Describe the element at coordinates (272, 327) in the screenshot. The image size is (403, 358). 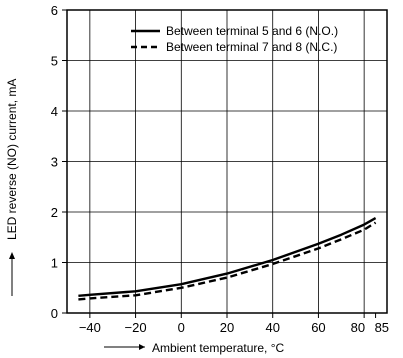
I see `x-tick-label: 40` at that location.